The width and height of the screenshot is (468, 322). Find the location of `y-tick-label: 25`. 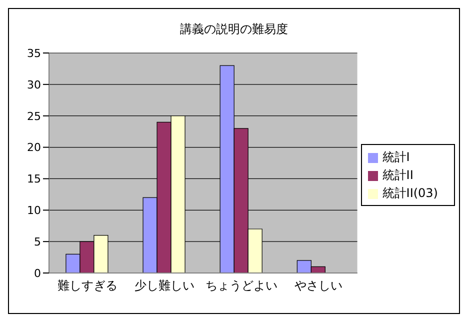

y-tick-label: 25 is located at coordinates (34, 116).